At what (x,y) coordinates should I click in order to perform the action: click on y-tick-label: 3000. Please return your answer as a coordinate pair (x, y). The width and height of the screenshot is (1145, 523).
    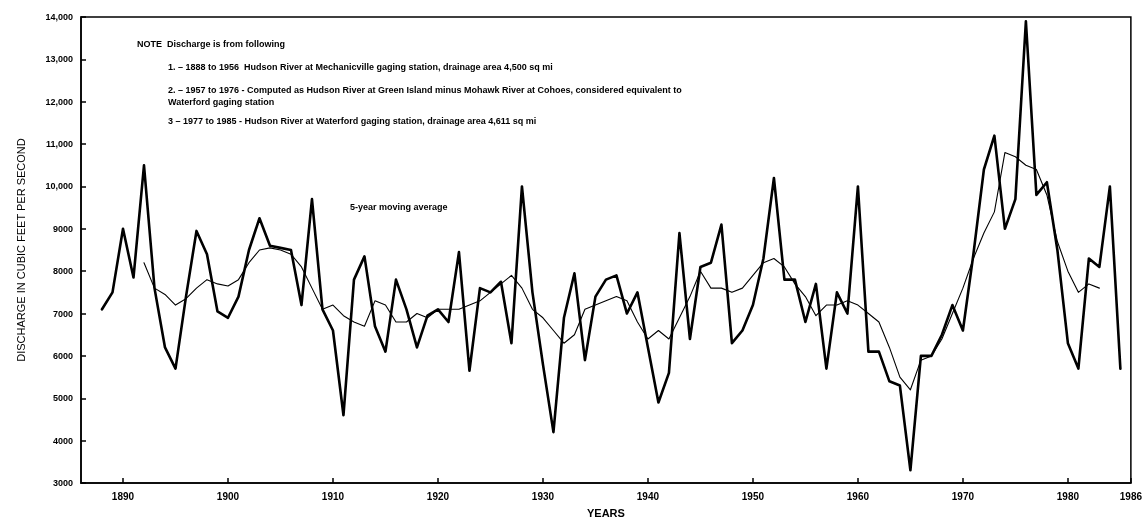
    Looking at the image, I should click on (62, 483).